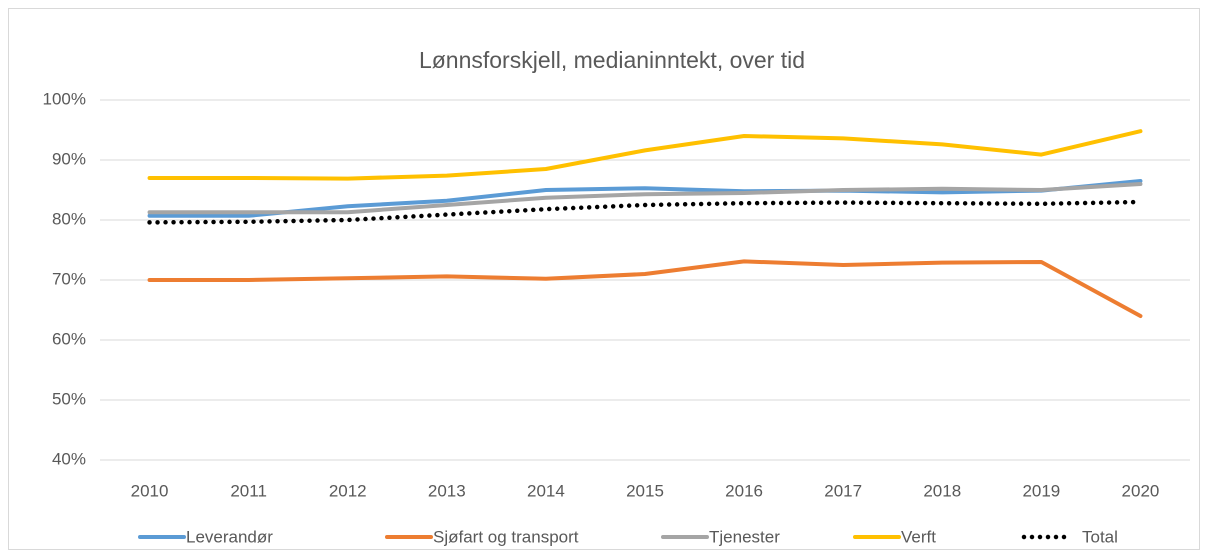  Describe the element at coordinates (843, 490) in the screenshot. I see `x-tick-label: 2017` at that location.